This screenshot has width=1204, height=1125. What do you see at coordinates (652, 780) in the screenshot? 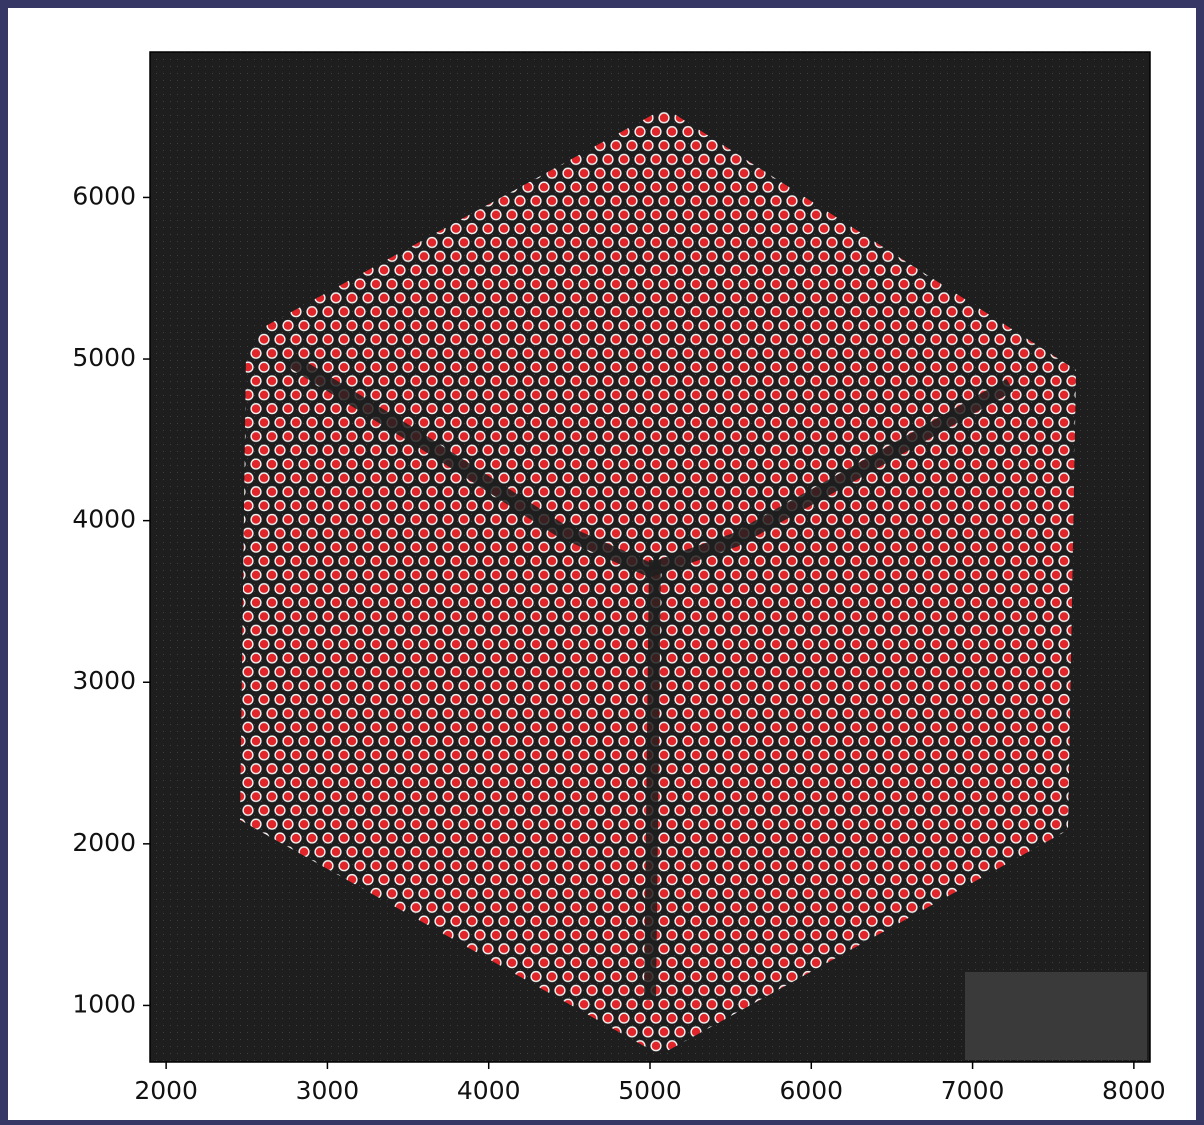
I see `gap` at bounding box center [652, 780].